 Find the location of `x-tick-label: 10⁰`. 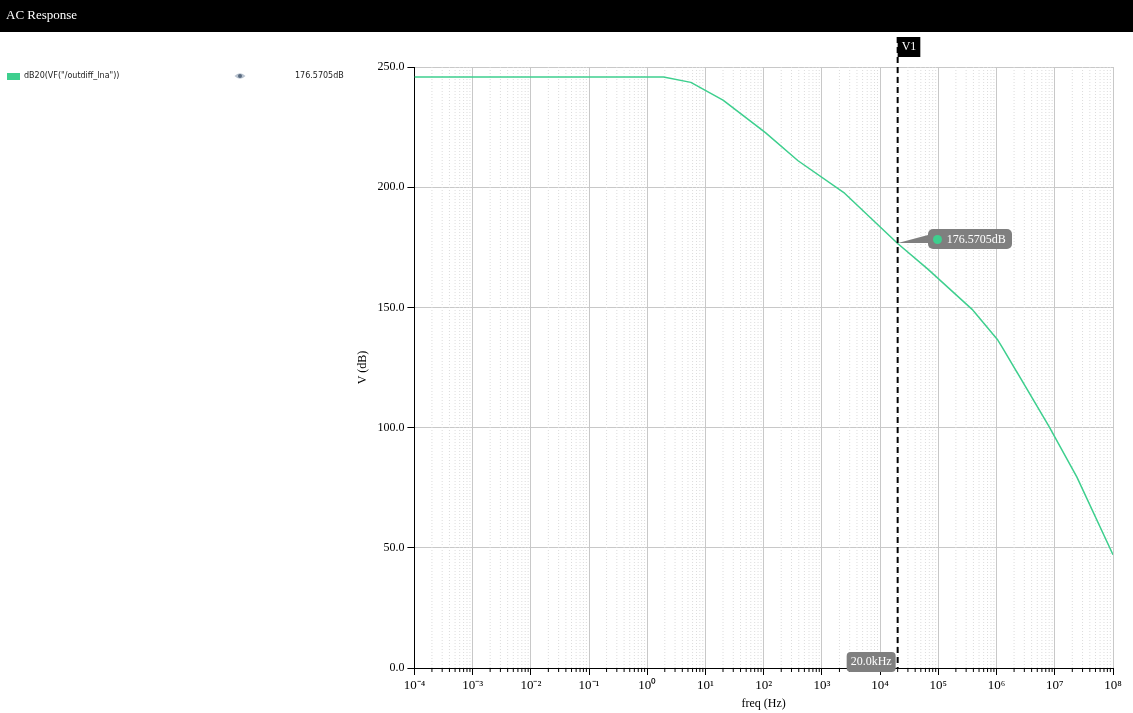

x-tick-label: 10⁰ is located at coordinates (647, 685).